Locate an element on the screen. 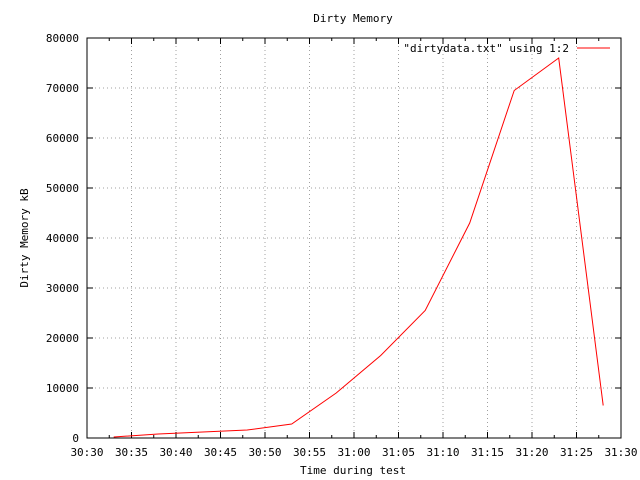  x-tick-label: 31:00 is located at coordinates (353, 452).